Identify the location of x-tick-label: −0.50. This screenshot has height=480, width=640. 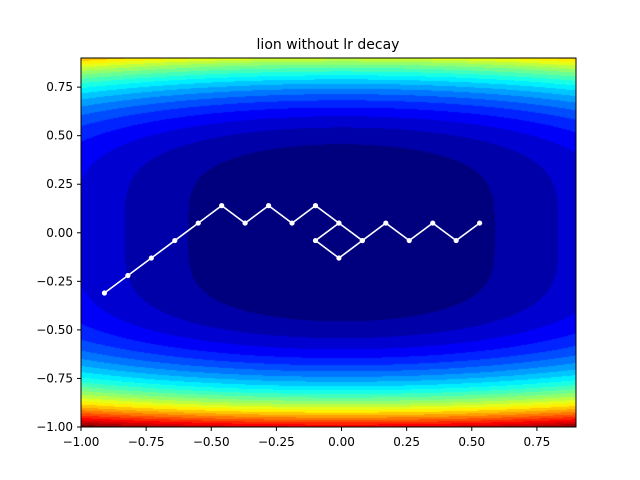
(211, 442).